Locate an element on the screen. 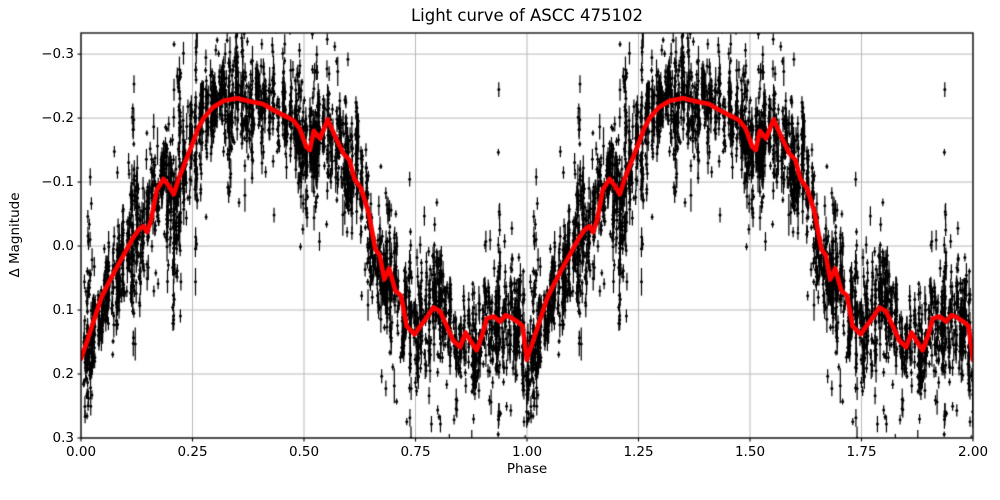 The height and width of the screenshot is (500, 1000). y-tick-label: −0.3 is located at coordinates (57, 54).